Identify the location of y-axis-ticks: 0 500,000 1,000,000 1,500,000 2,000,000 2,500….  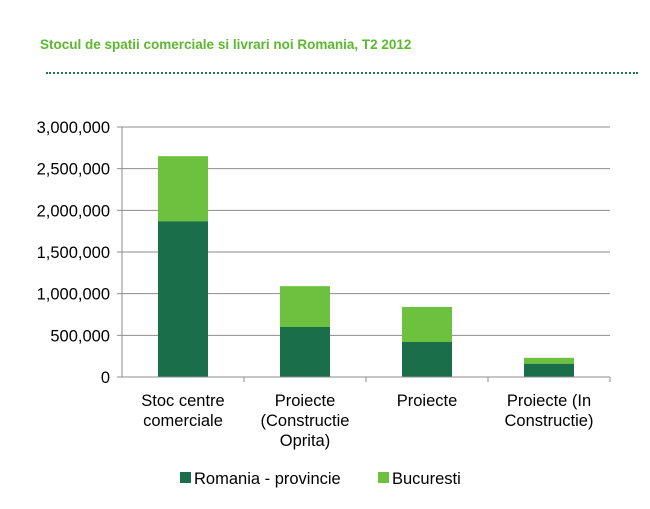
(73, 253).